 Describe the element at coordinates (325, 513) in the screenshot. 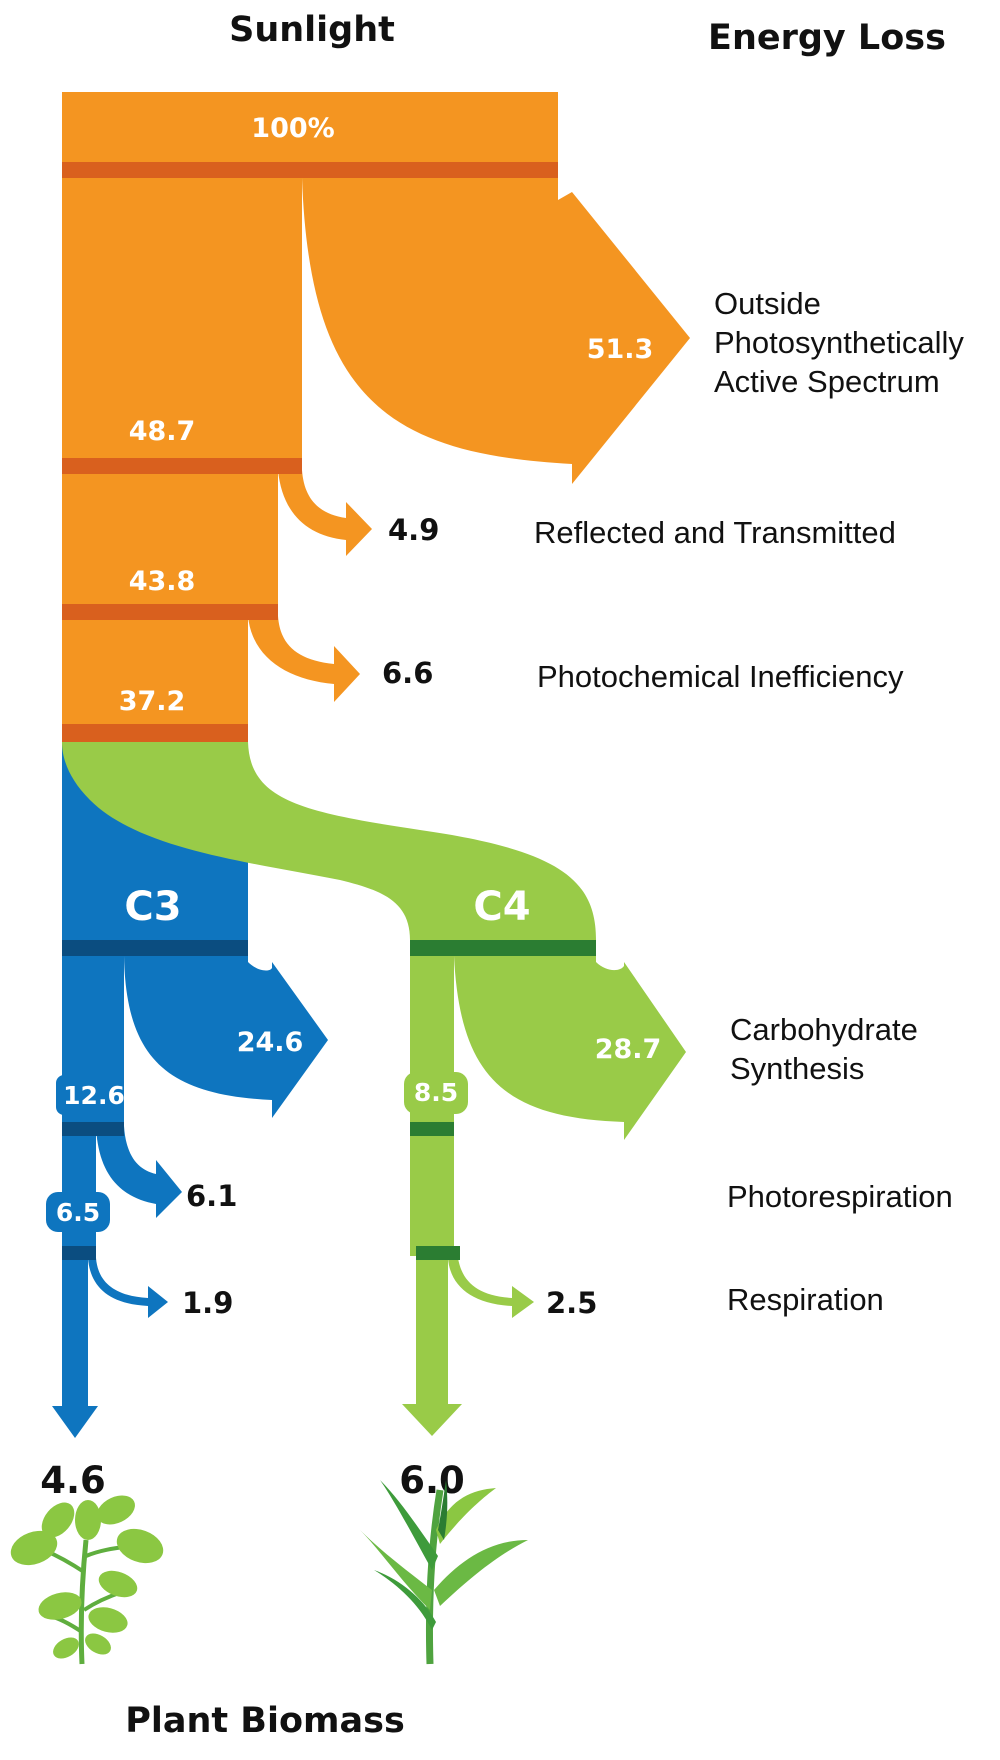

I see `reflected-arrow` at that location.